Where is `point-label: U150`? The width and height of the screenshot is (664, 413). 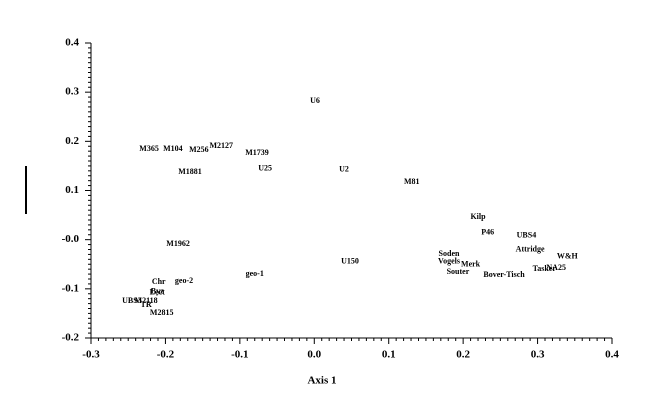 point-label: U150 is located at coordinates (350, 261).